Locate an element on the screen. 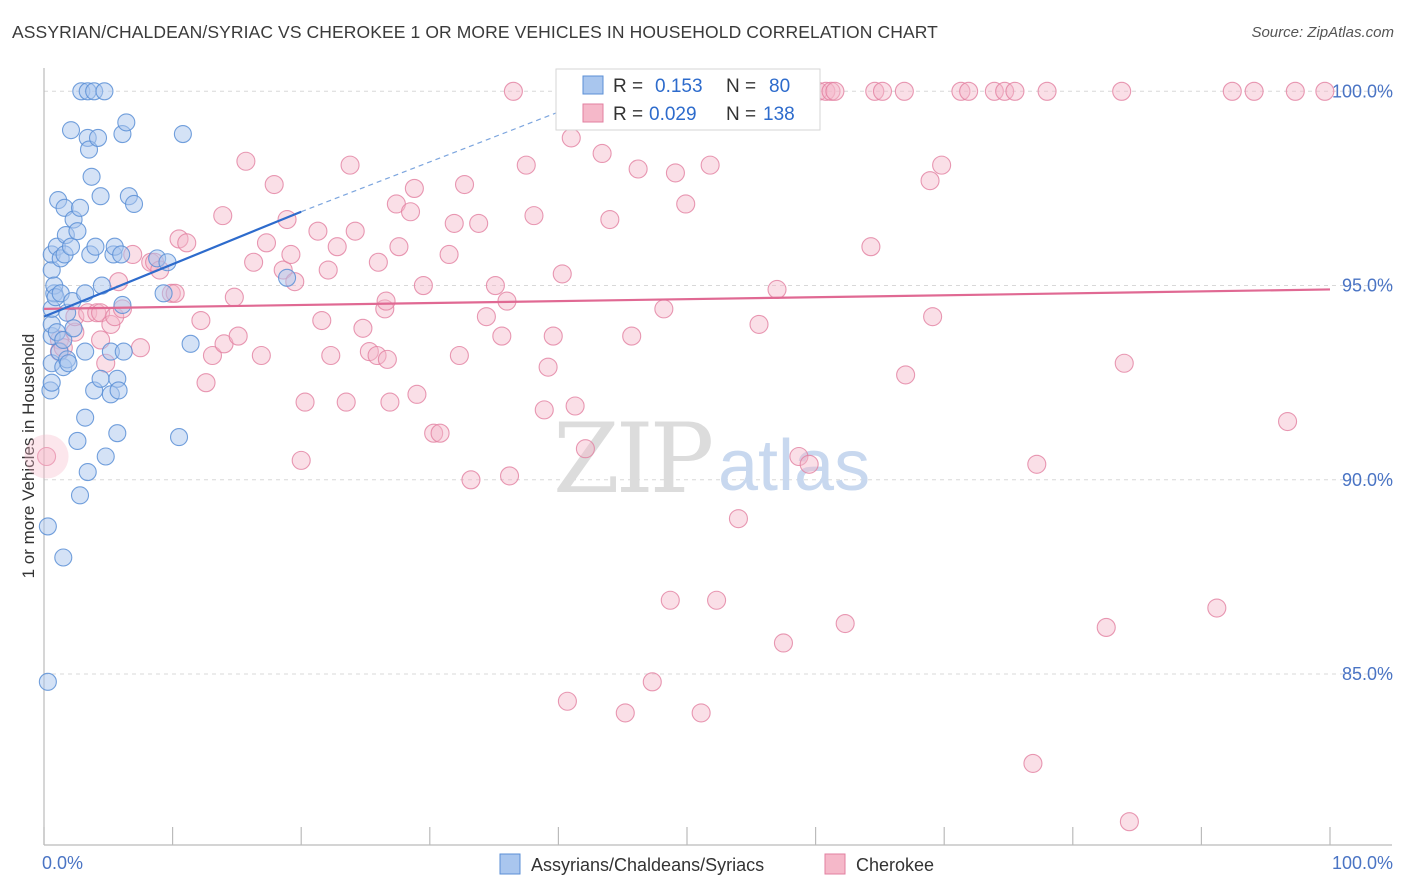 This screenshot has height=892, width=1406. assyrians-trend-extension is located at coordinates (471, 146).